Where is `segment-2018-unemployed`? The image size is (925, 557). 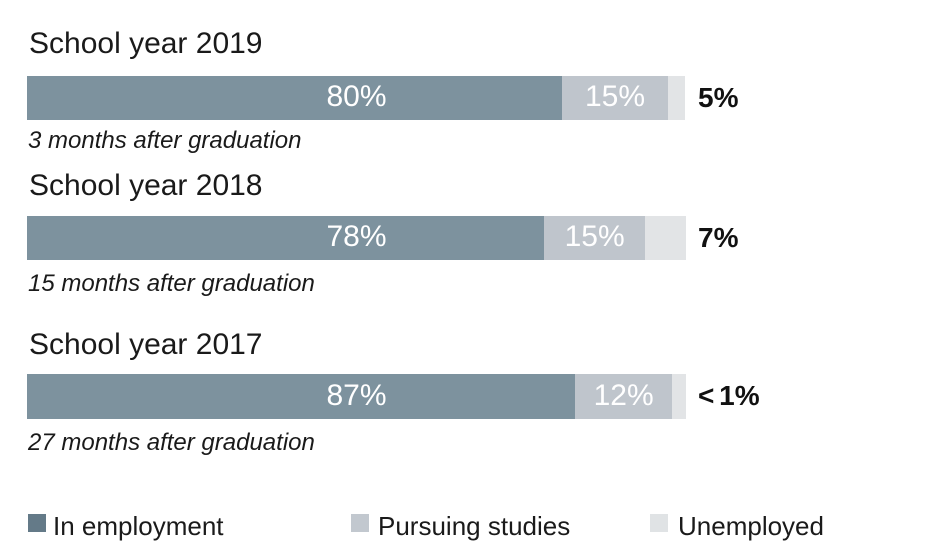 segment-2018-unemployed is located at coordinates (665, 238).